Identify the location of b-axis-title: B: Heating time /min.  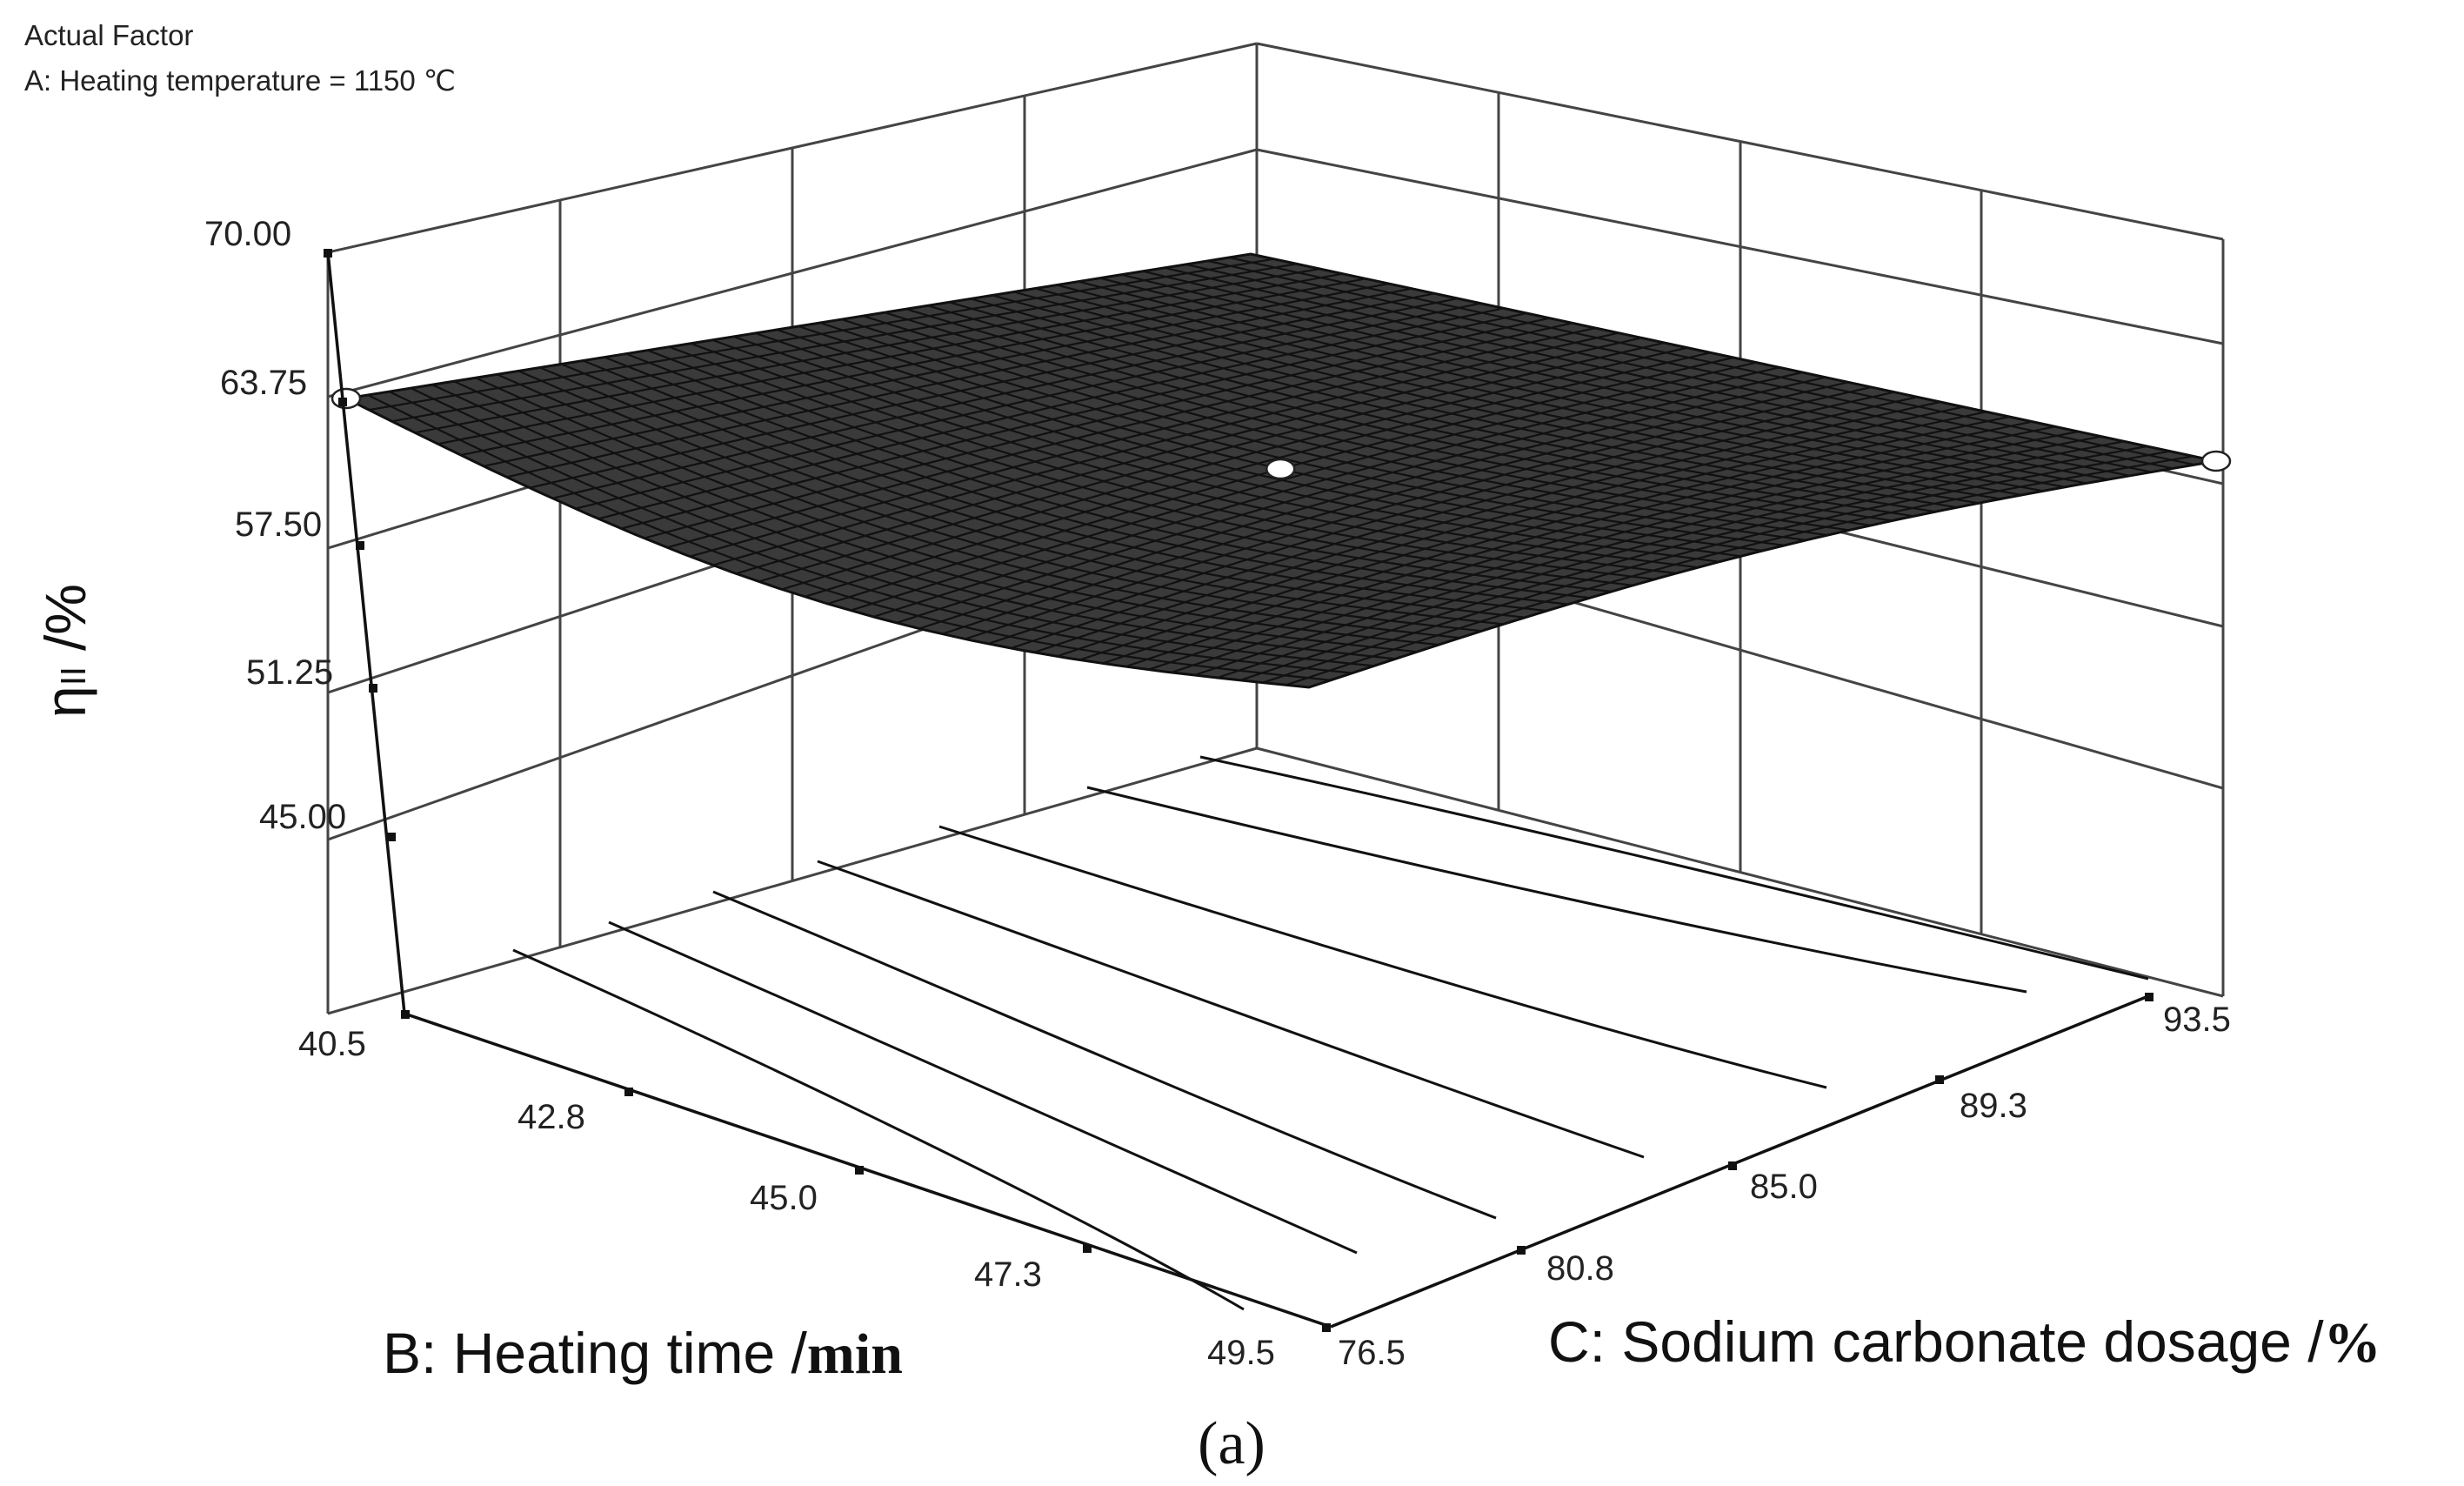
(643, 1353).